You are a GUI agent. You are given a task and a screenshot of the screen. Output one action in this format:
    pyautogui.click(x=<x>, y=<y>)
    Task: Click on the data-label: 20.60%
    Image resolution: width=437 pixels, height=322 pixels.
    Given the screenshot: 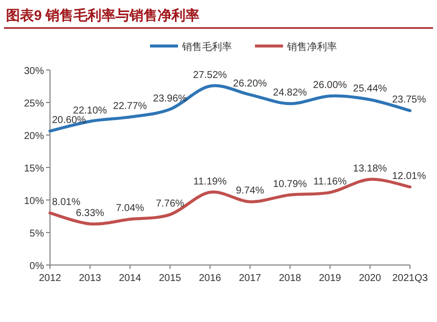 What is the action you would take?
    pyautogui.click(x=69, y=120)
    